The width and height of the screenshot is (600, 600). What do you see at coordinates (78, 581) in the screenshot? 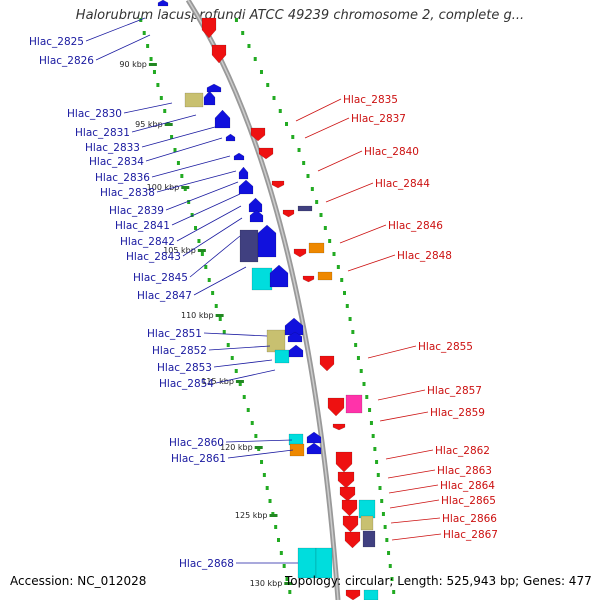
I see `accession-text: Accession: NC_012028` at bounding box center [78, 581].